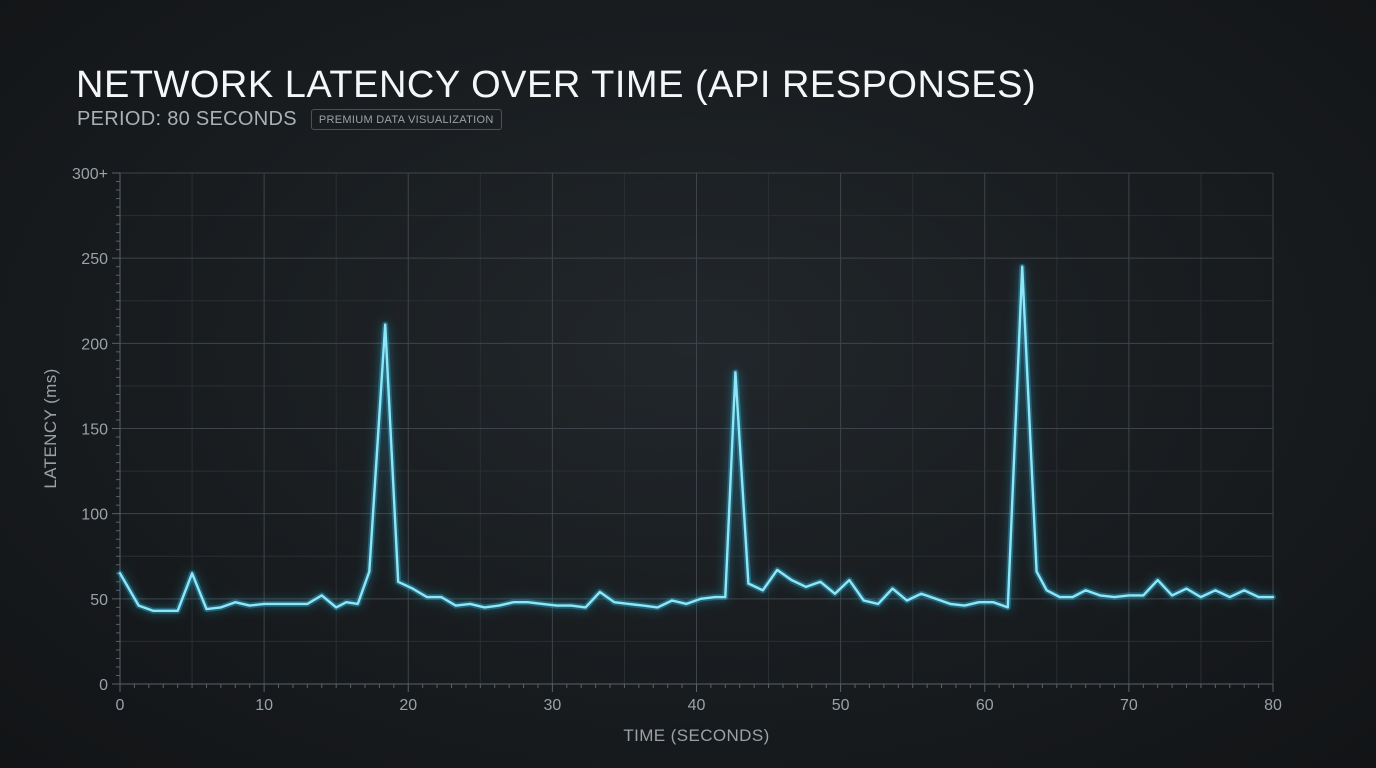 The width and height of the screenshot is (1376, 768). I want to click on x-tick-label: 0, so click(120, 705).